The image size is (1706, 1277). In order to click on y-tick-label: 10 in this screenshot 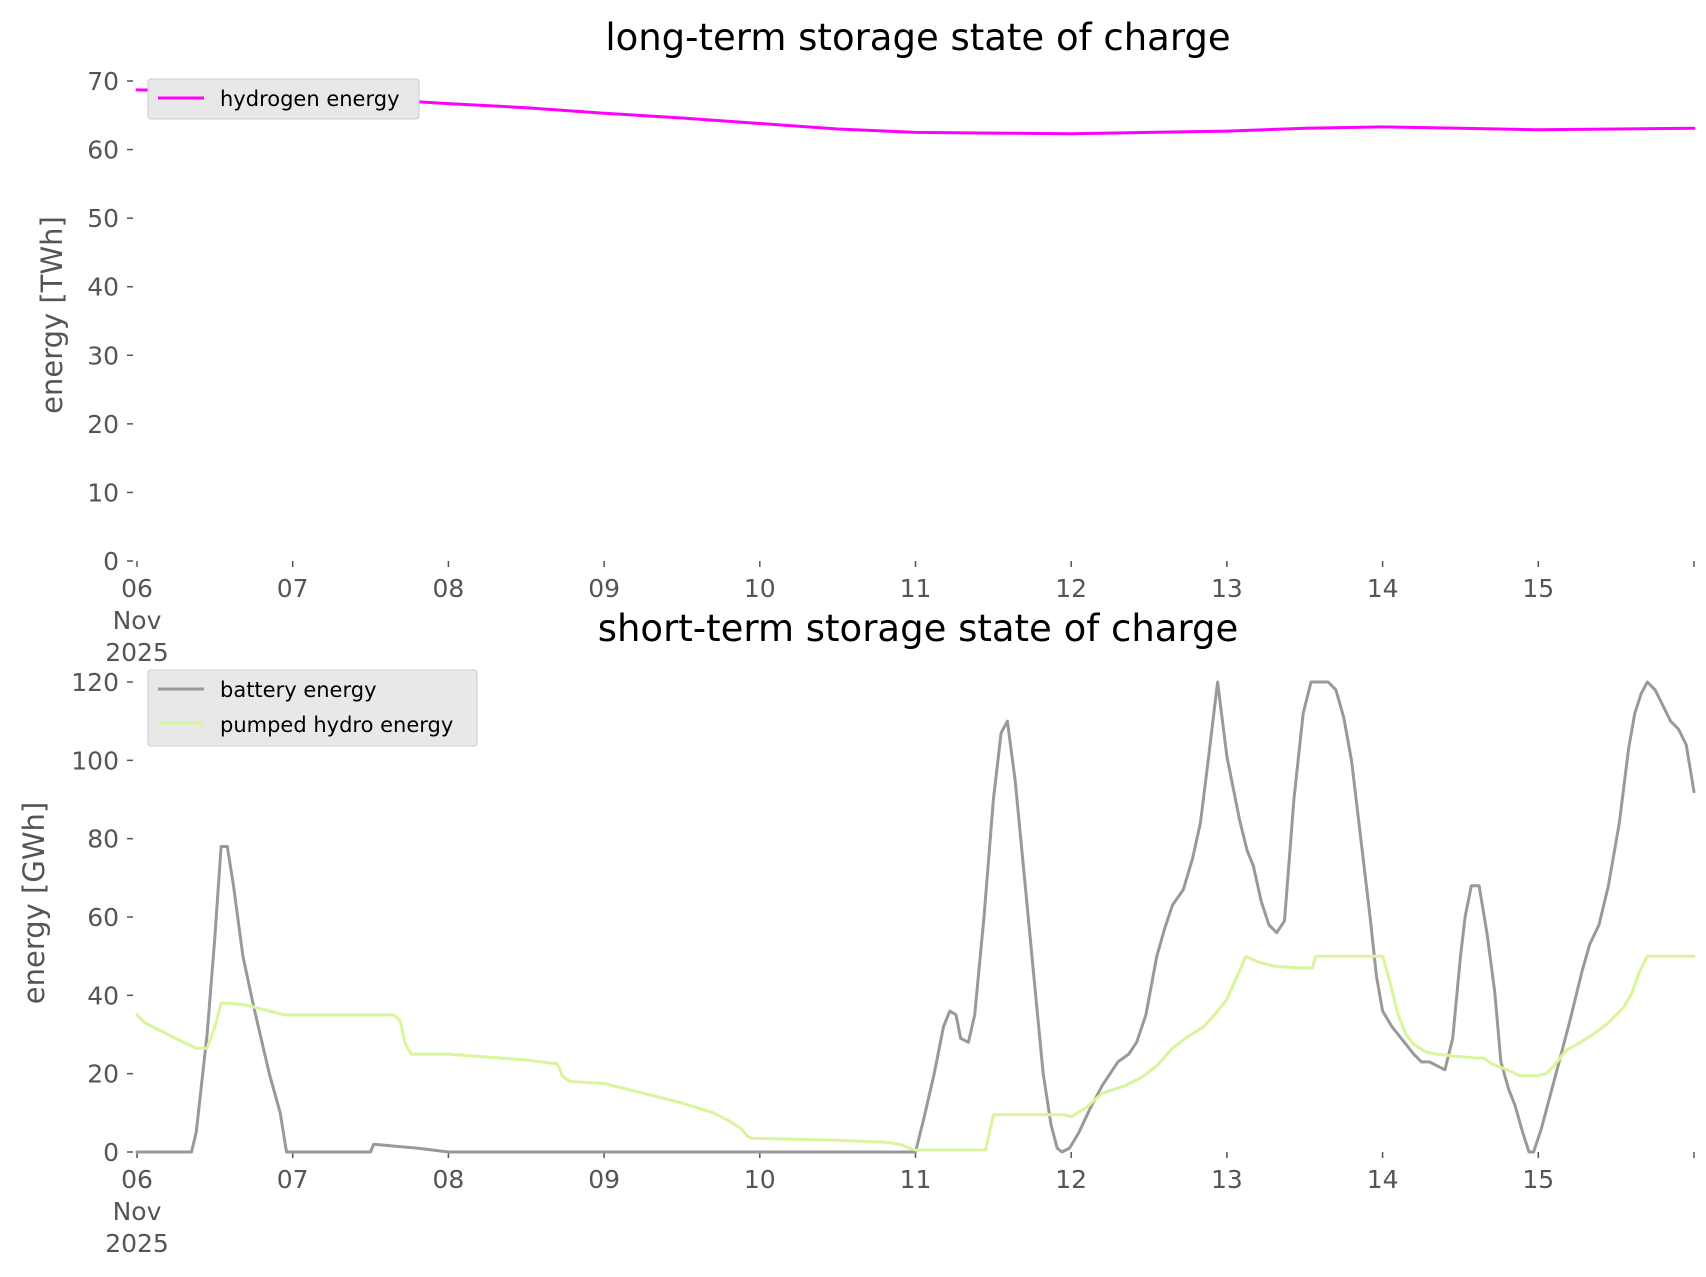, I will do `click(103, 492)`.